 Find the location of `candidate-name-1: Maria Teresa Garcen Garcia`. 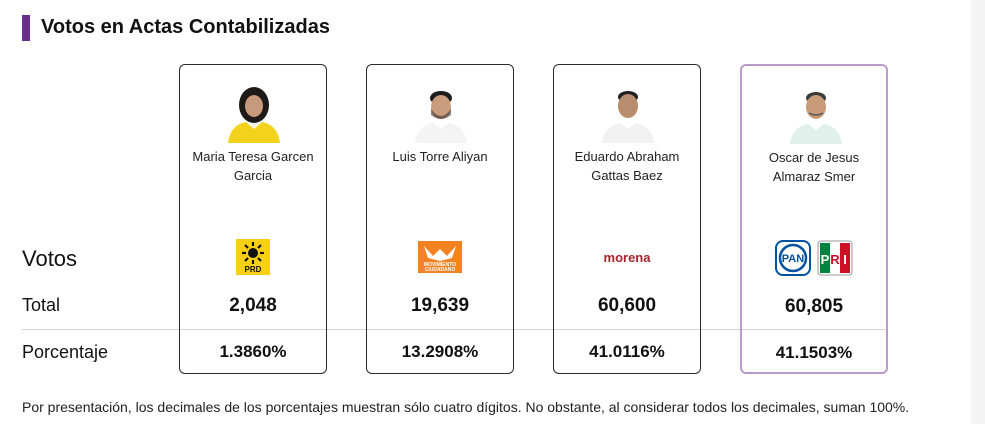

candidate-name-1: Maria Teresa Garcen Garcia is located at coordinates (253, 166).